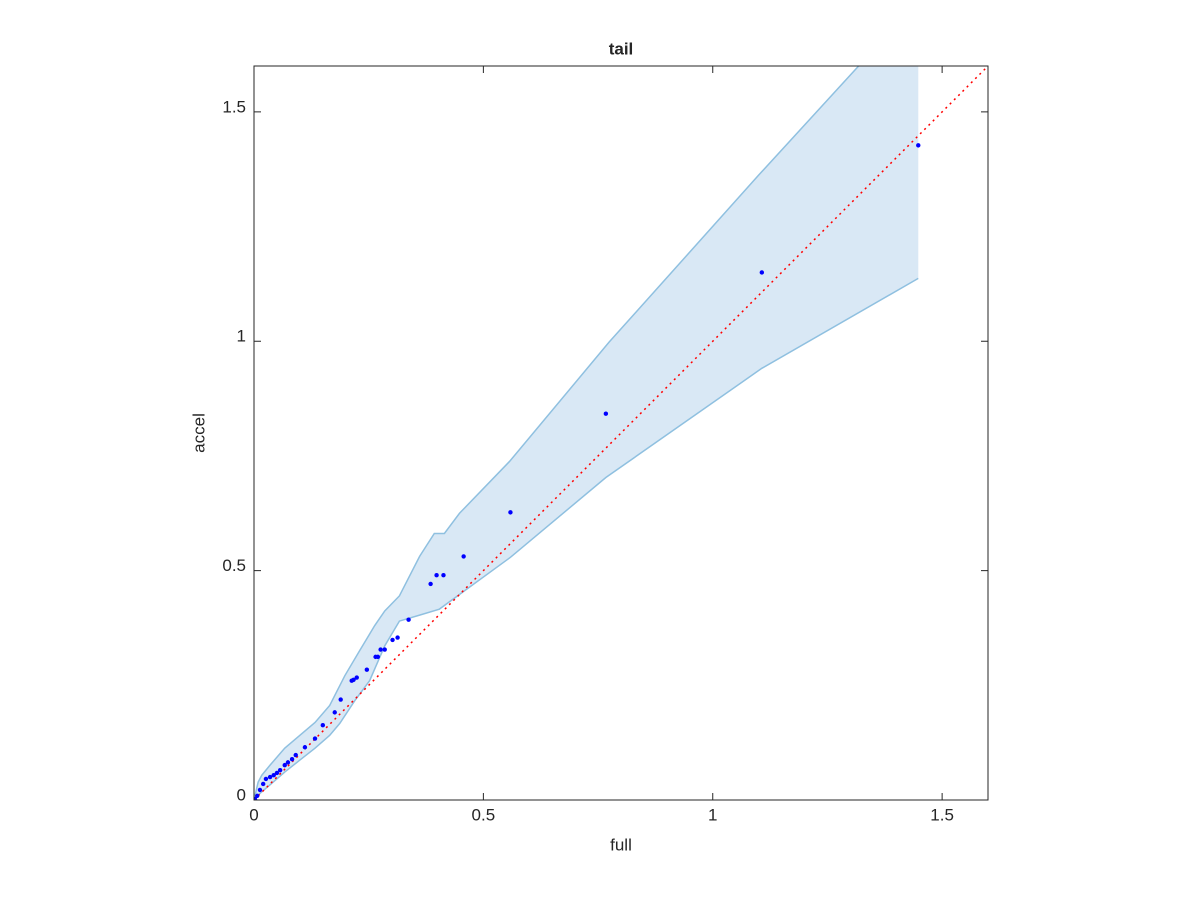  What do you see at coordinates (234, 565) in the screenshot?
I see `y-tick-label: 0.5` at bounding box center [234, 565].